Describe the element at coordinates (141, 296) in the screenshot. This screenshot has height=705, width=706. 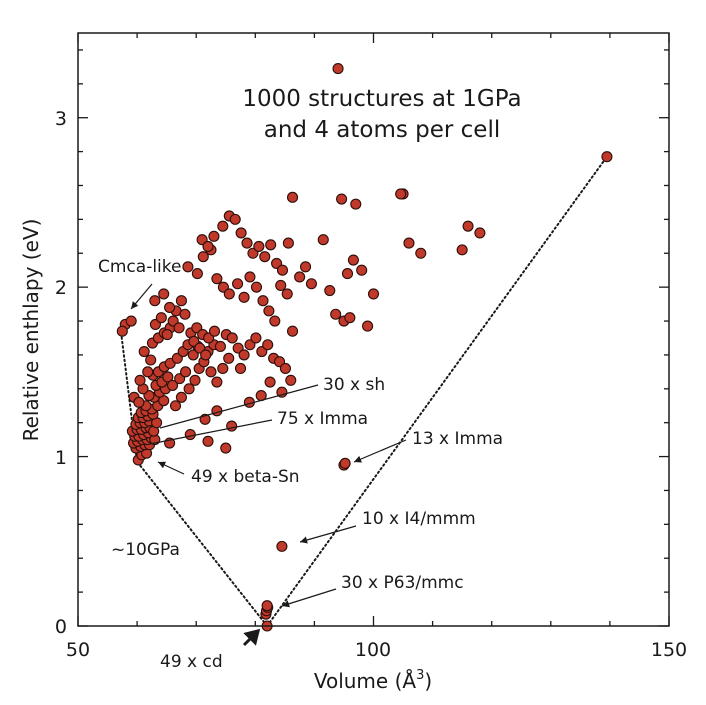
I see `arrow-cmca` at that location.